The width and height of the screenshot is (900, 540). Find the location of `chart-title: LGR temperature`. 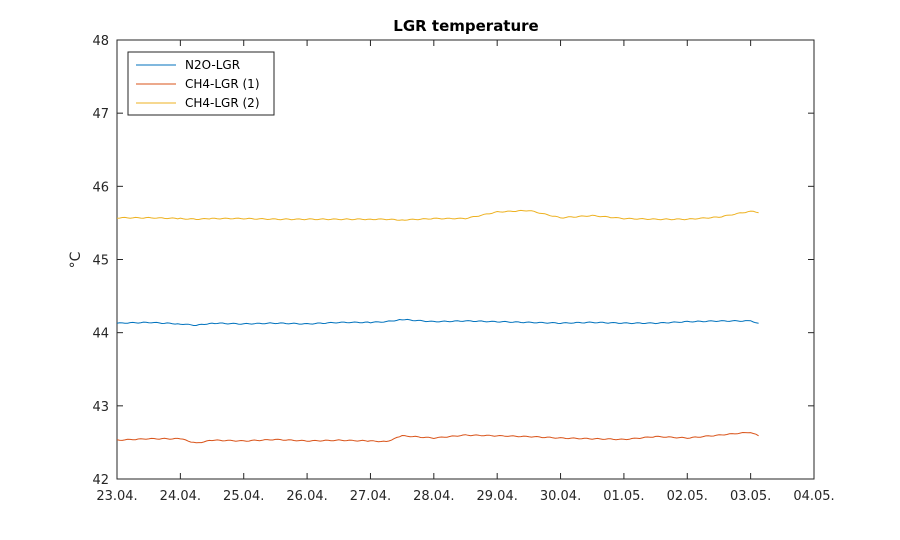

chart-title: LGR temperature is located at coordinates (465, 26).